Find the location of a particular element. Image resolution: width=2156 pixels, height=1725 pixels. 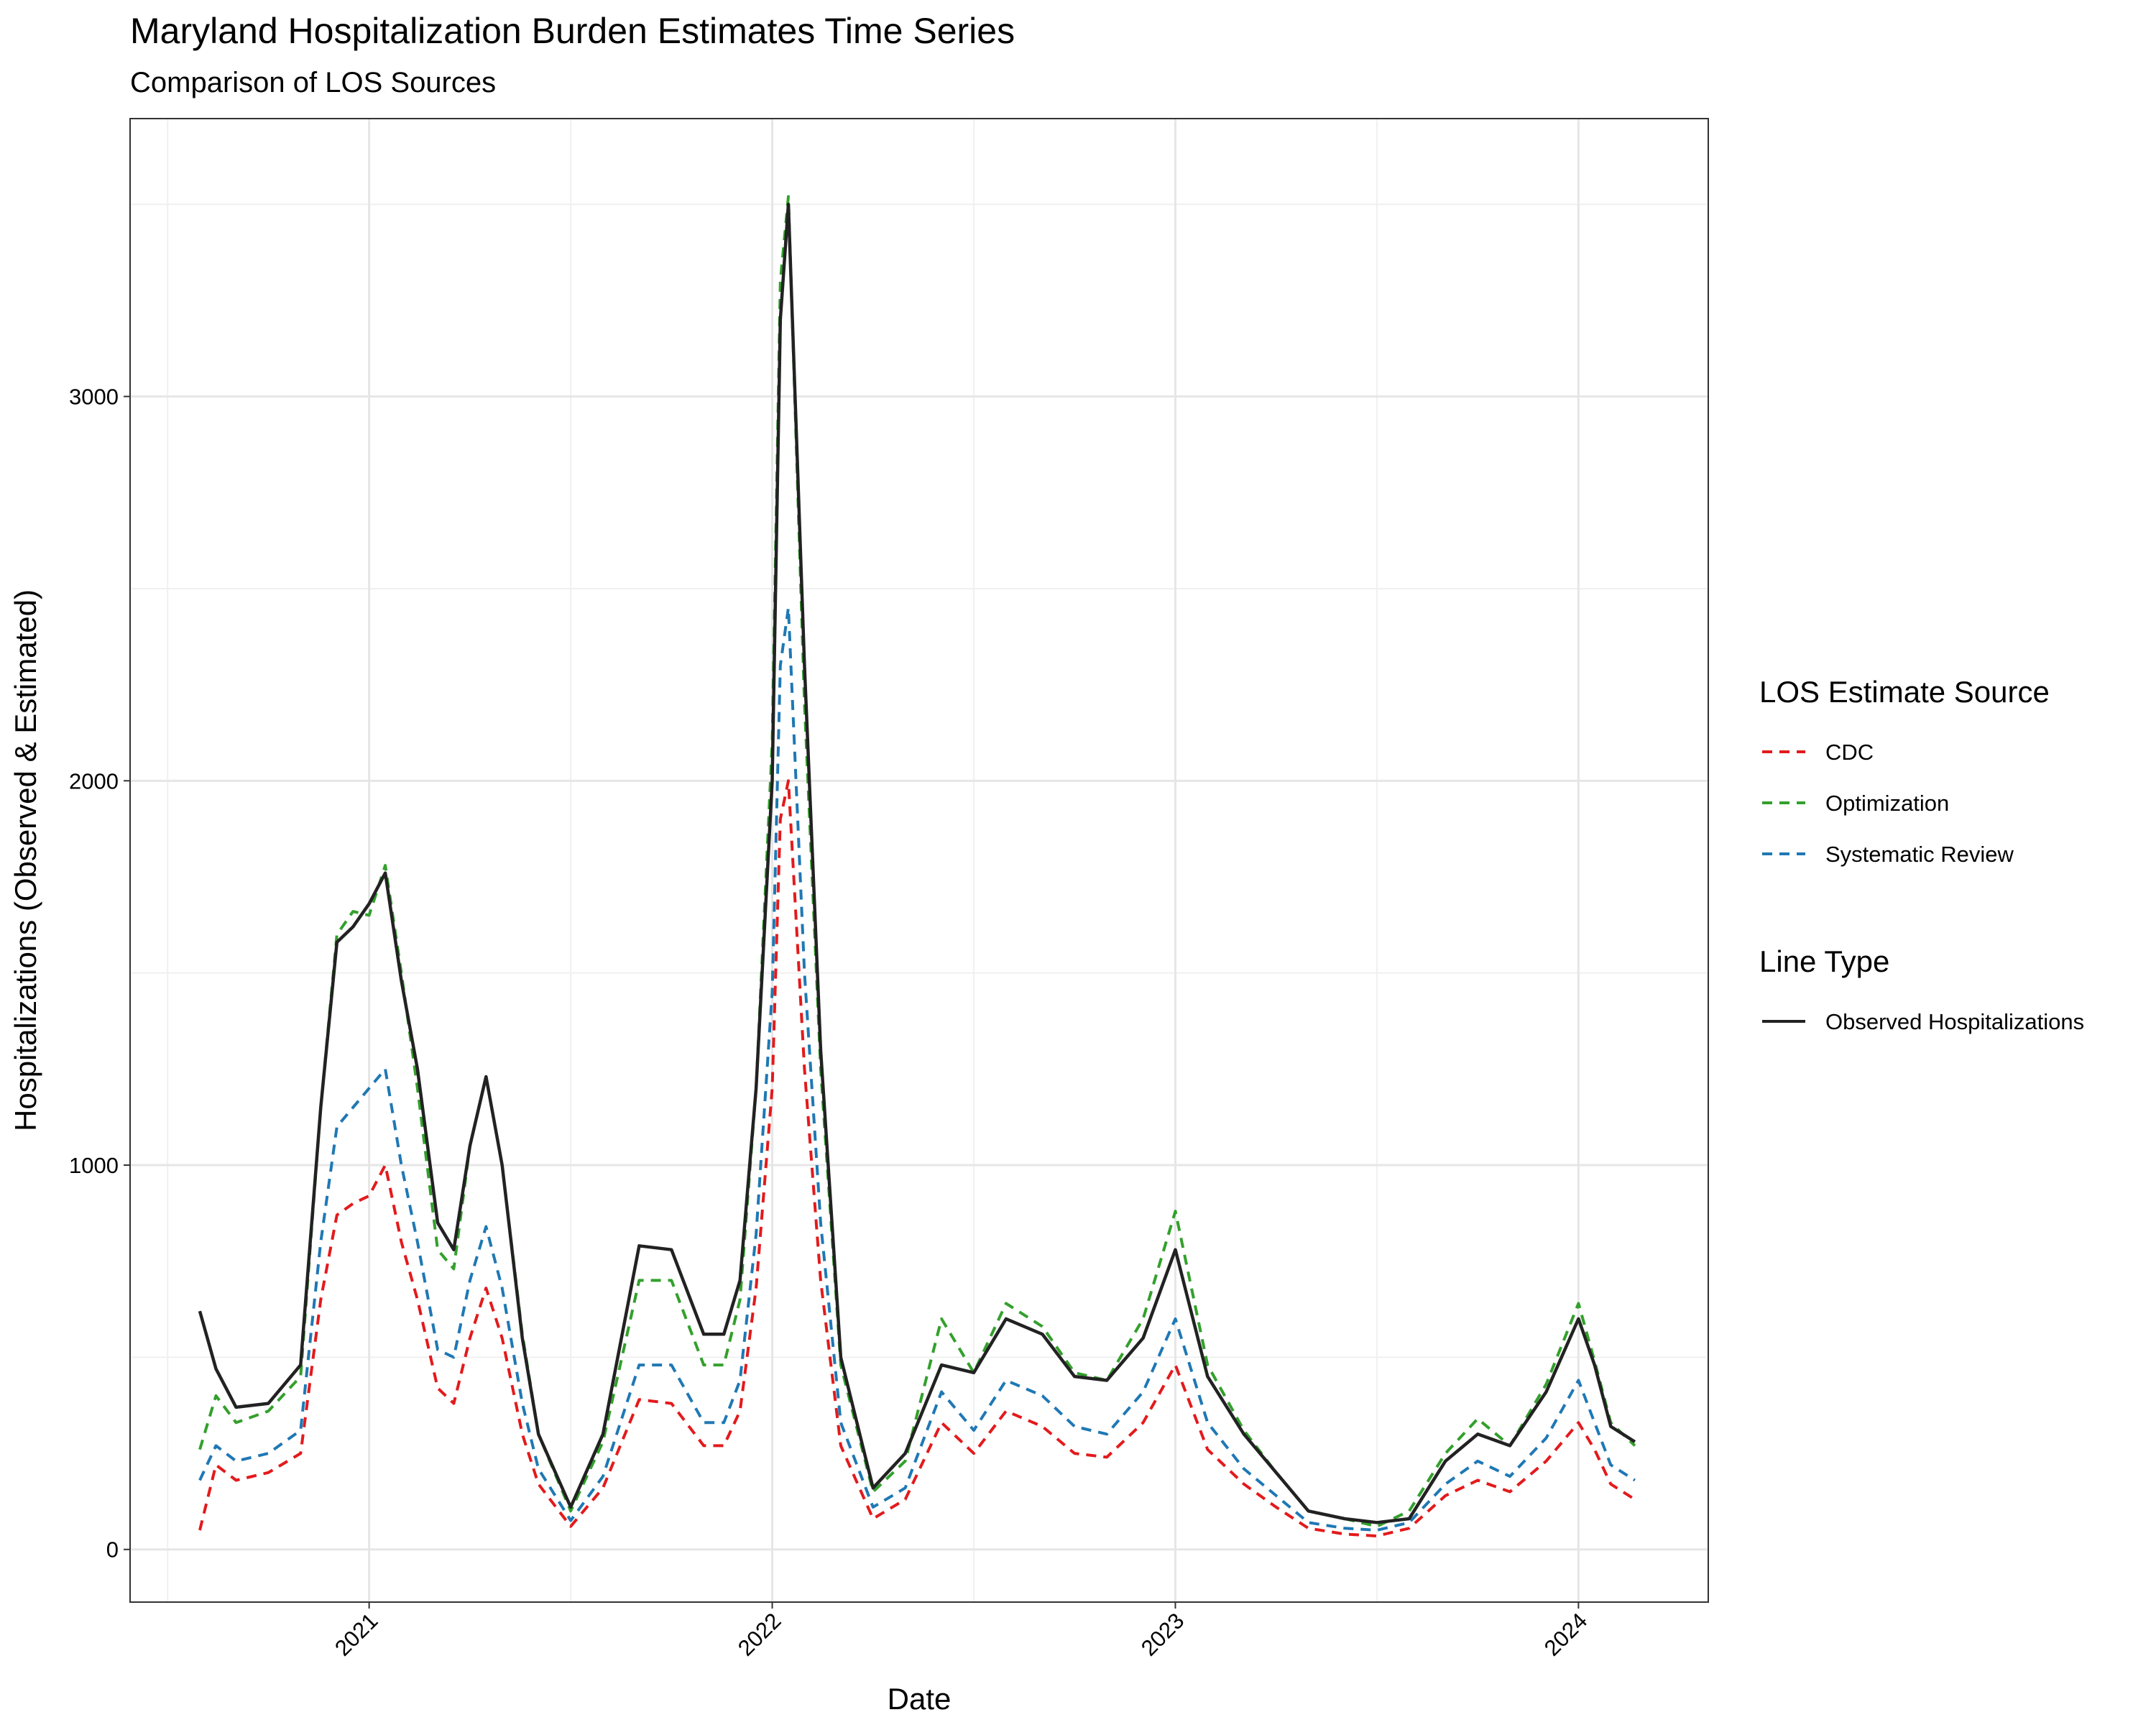

x-axis-title: Date is located at coordinates (920, 1699).